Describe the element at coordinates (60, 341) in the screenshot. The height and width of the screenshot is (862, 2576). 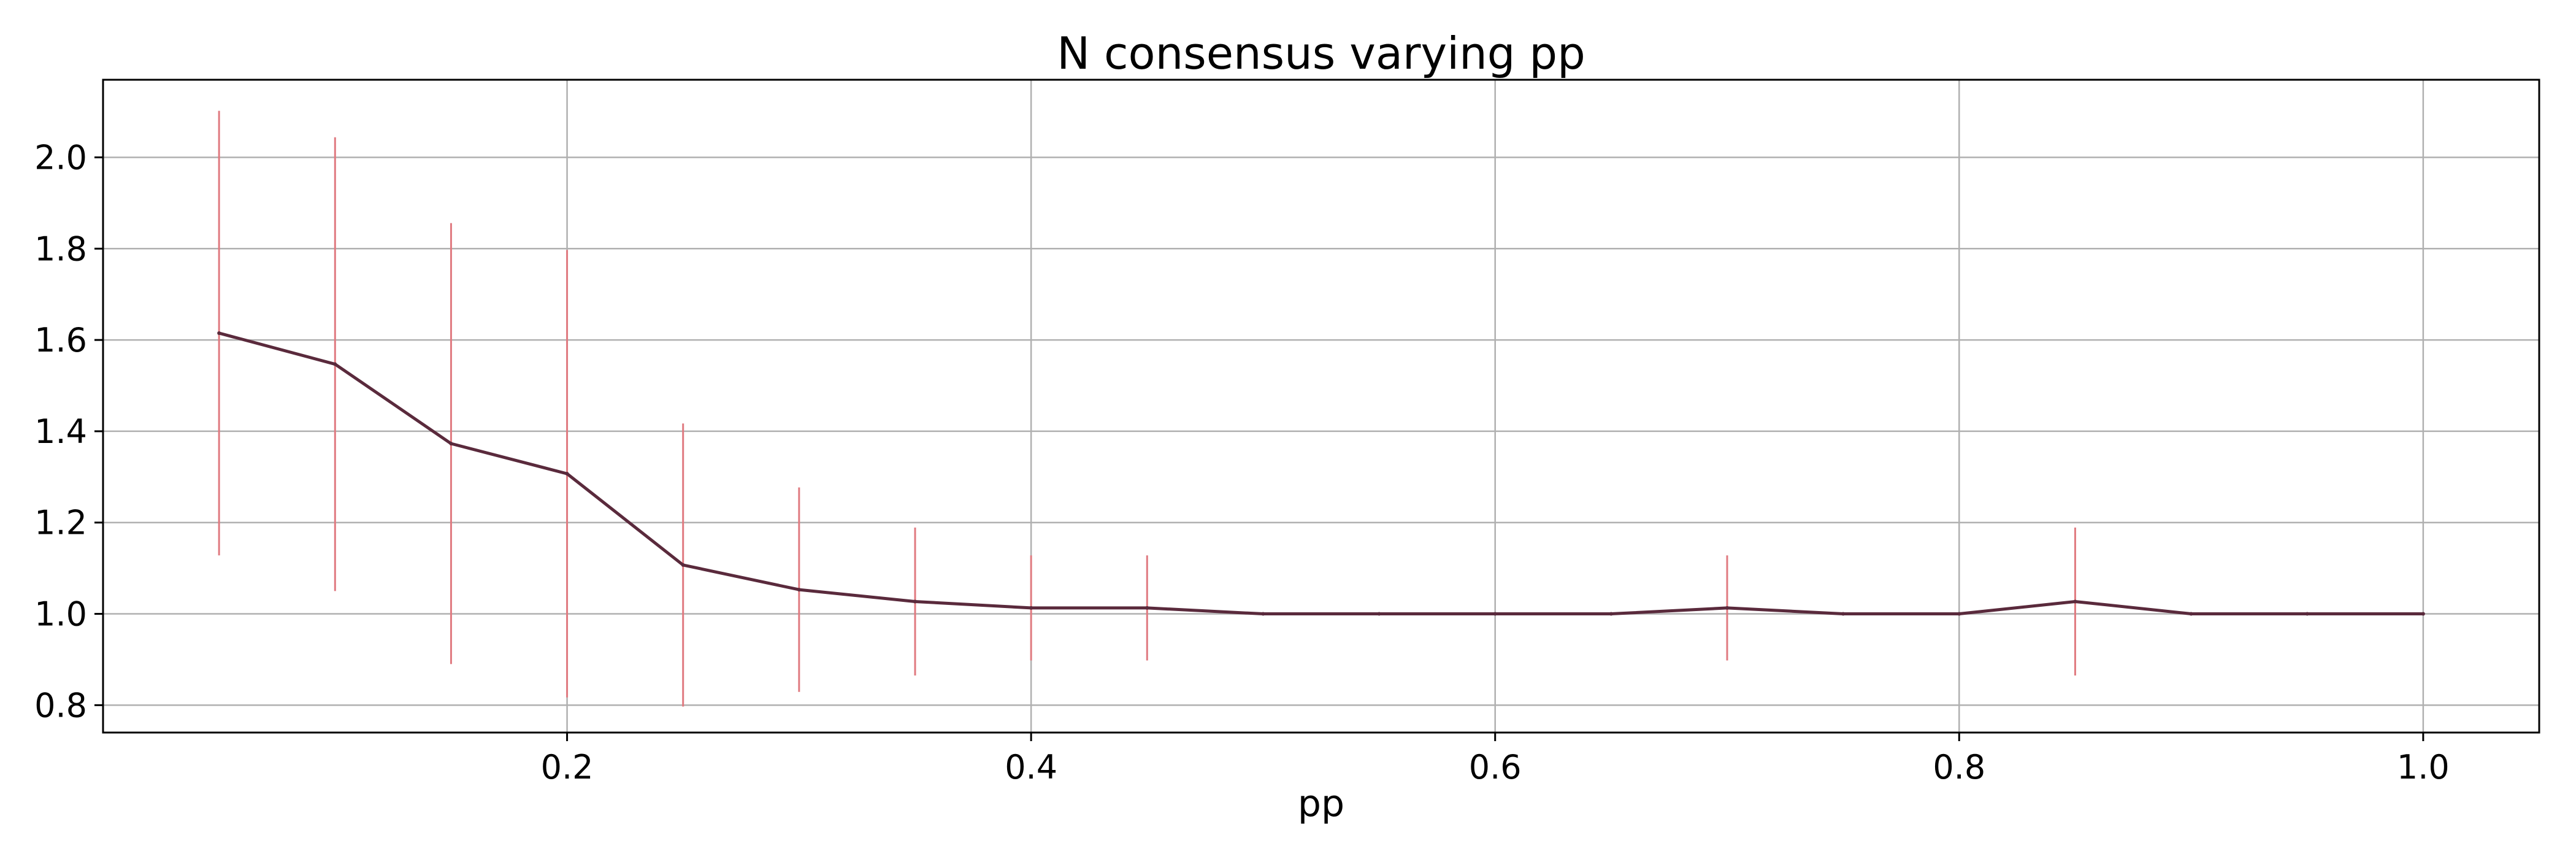
I see `y-tick-label: 1.6` at that location.